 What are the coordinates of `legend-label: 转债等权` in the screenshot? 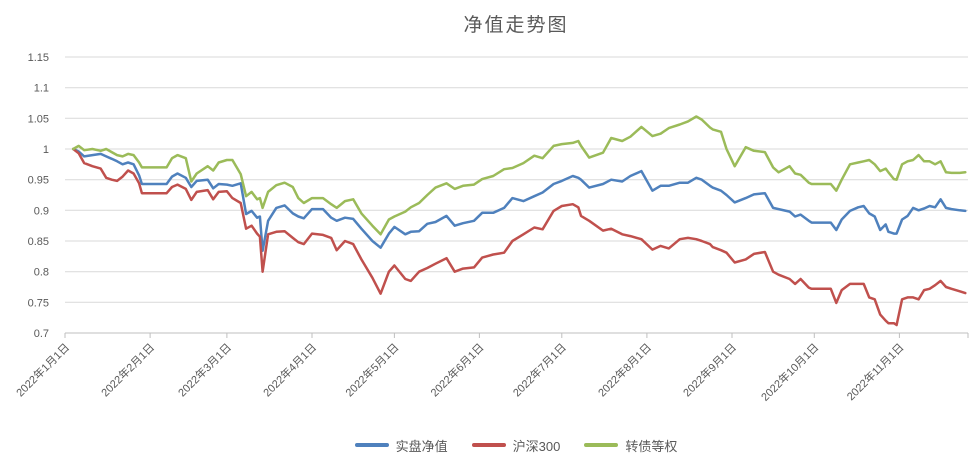 It's located at (651, 446).